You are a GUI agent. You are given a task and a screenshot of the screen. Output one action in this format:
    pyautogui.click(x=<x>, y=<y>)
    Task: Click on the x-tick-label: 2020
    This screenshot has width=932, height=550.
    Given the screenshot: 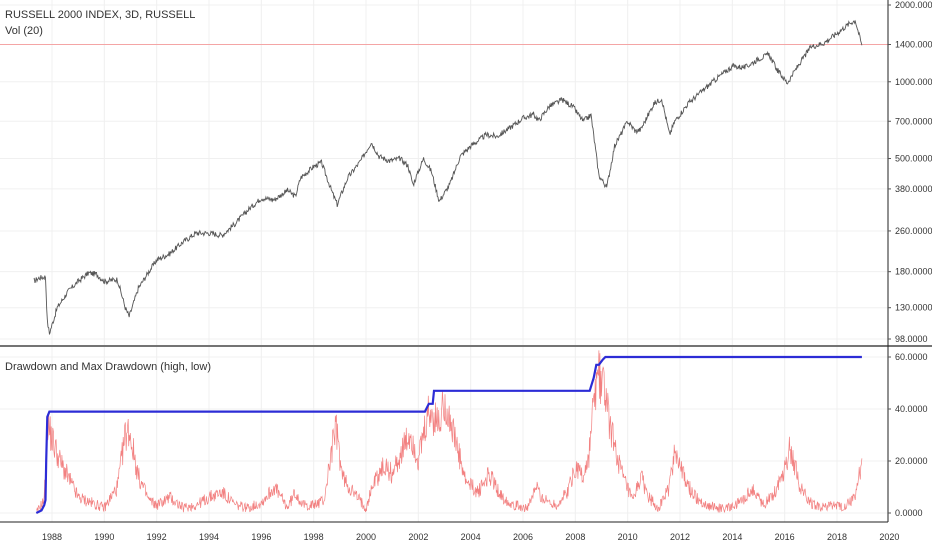 What is the action you would take?
    pyautogui.click(x=889, y=537)
    